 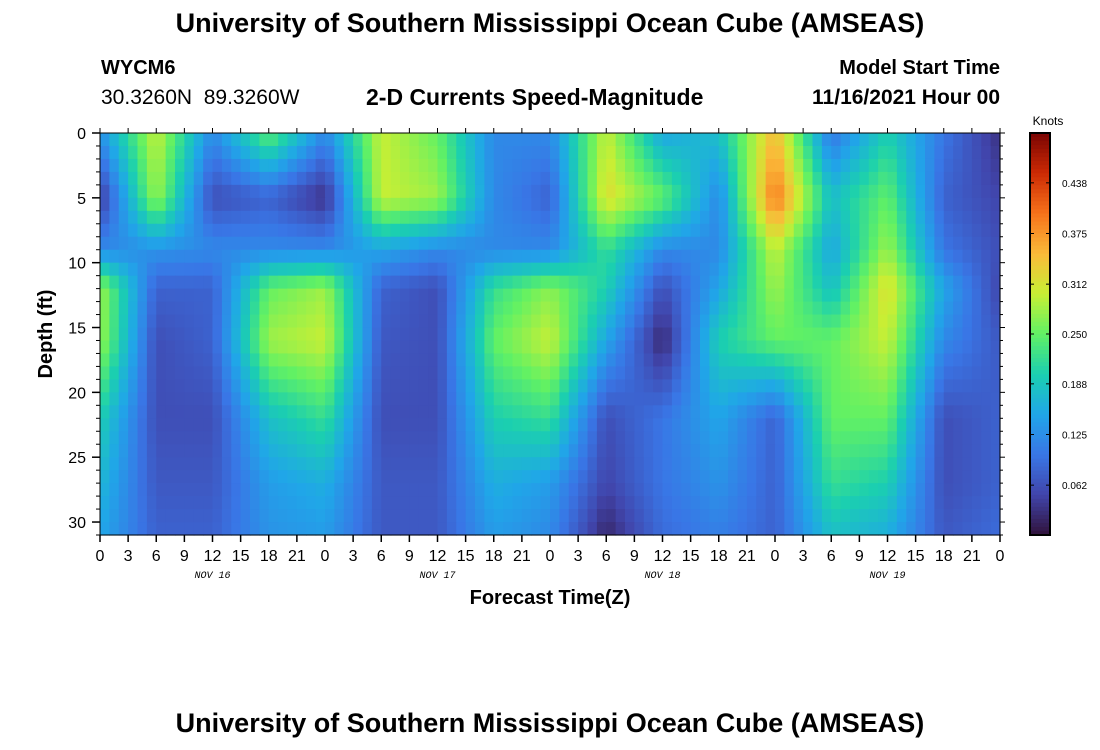 What do you see at coordinates (1040, 481) in the screenshot?
I see `colorbar-segment` at bounding box center [1040, 481].